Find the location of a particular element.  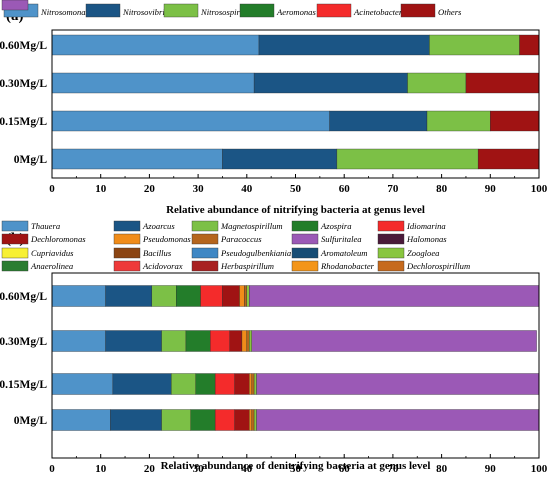

legend-label: Halomonas is located at coordinates (426, 239).